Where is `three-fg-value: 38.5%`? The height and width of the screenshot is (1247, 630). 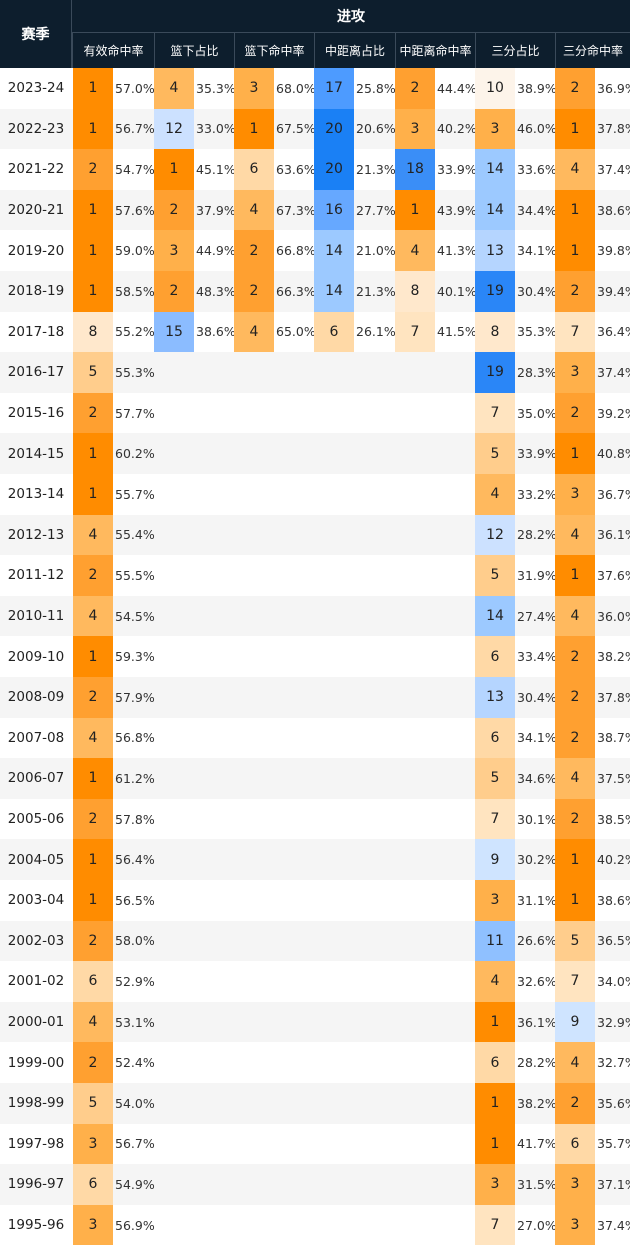
three-fg-value: 38.5% is located at coordinates (613, 819).